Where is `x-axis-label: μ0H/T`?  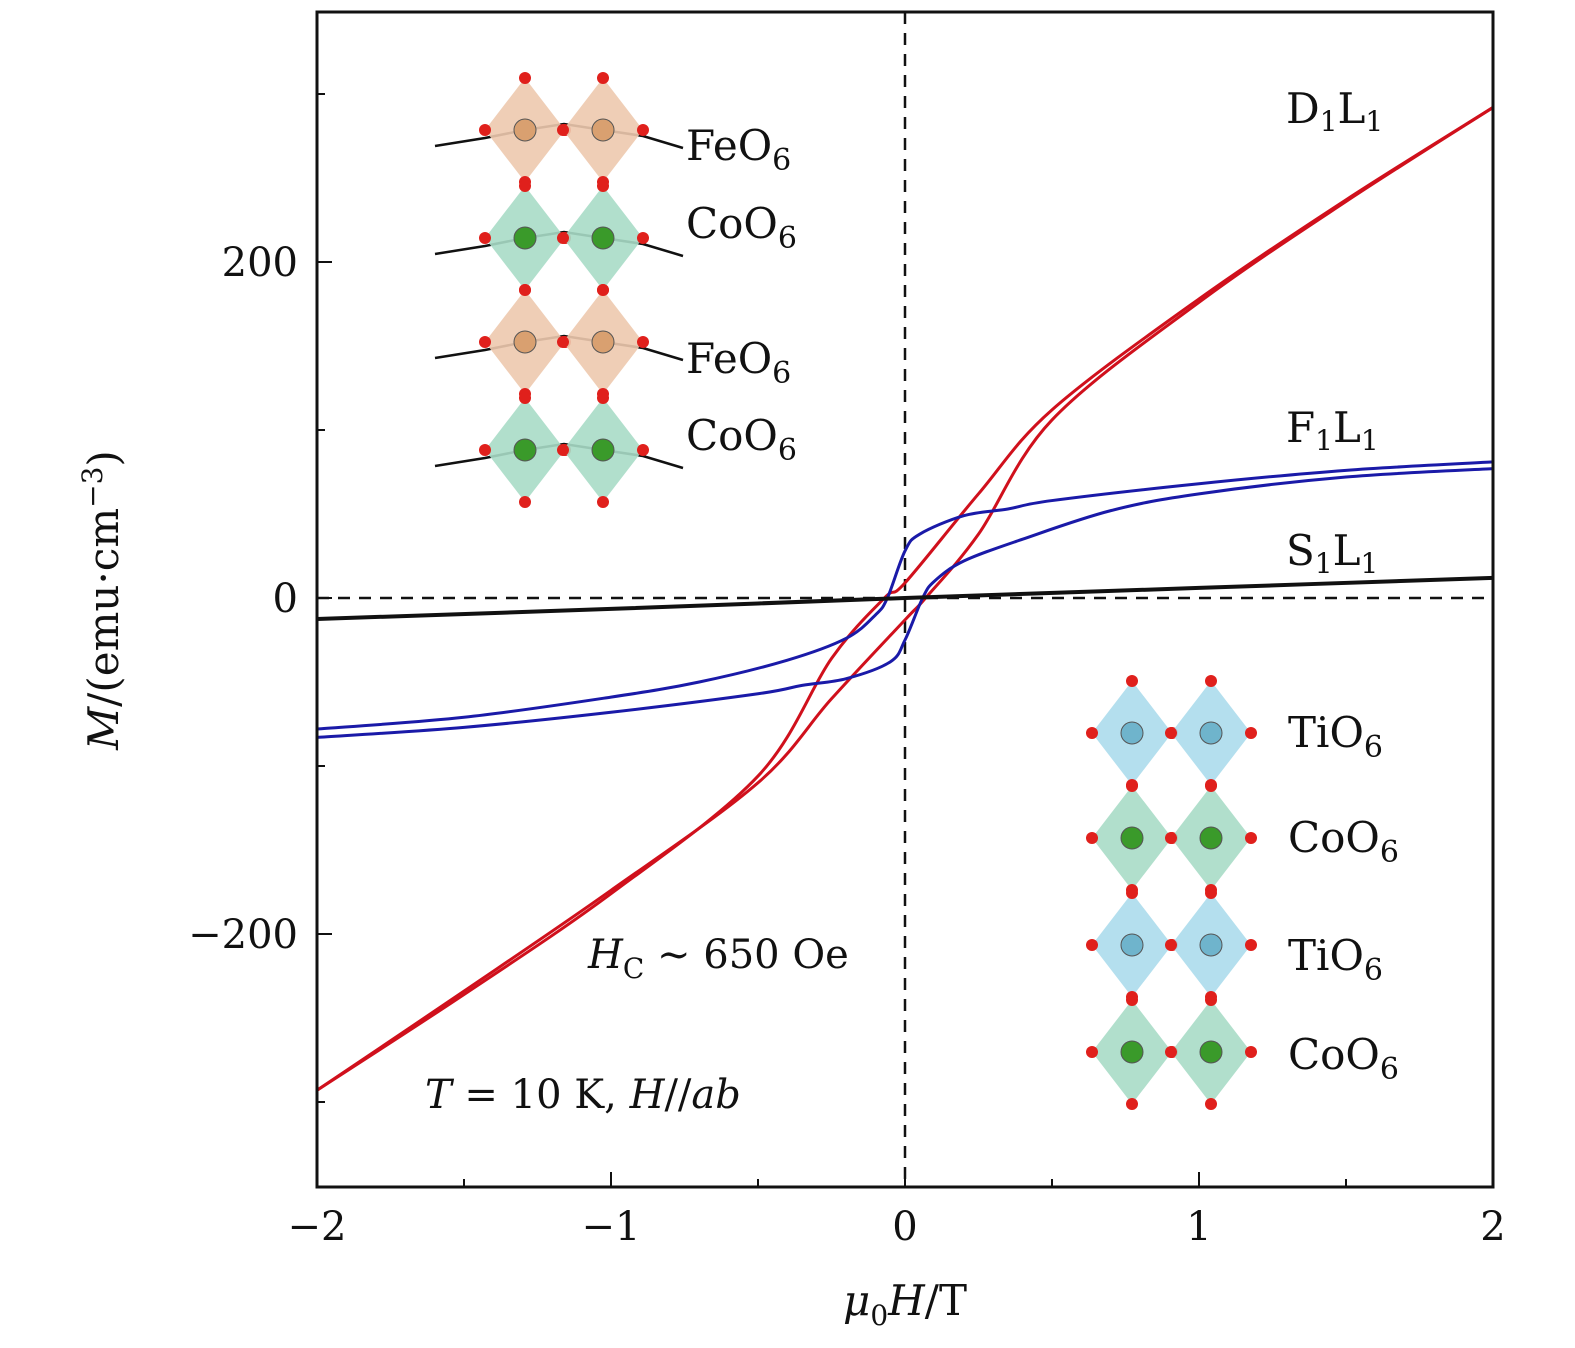
x-axis-label: μ0H/T is located at coordinates (905, 1304).